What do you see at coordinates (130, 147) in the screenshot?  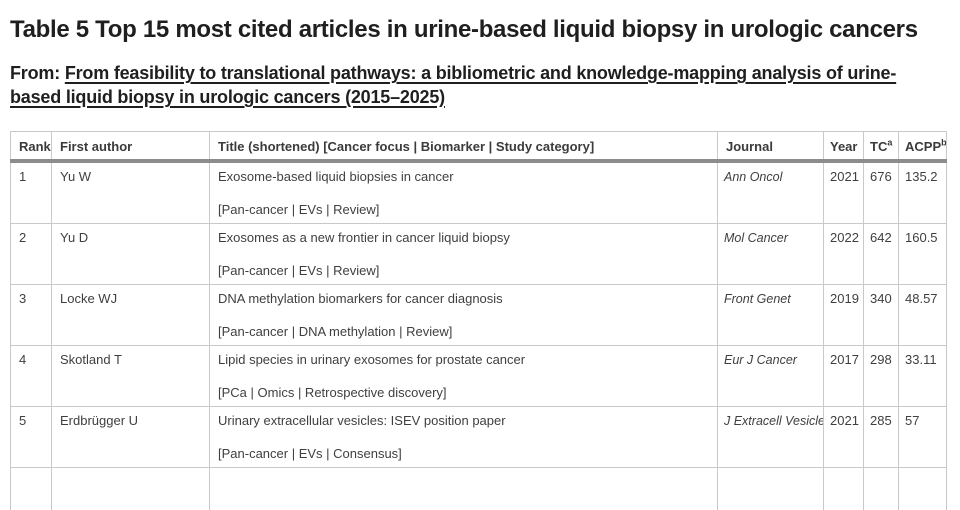 I see `col-header-first-author: First author` at bounding box center [130, 147].